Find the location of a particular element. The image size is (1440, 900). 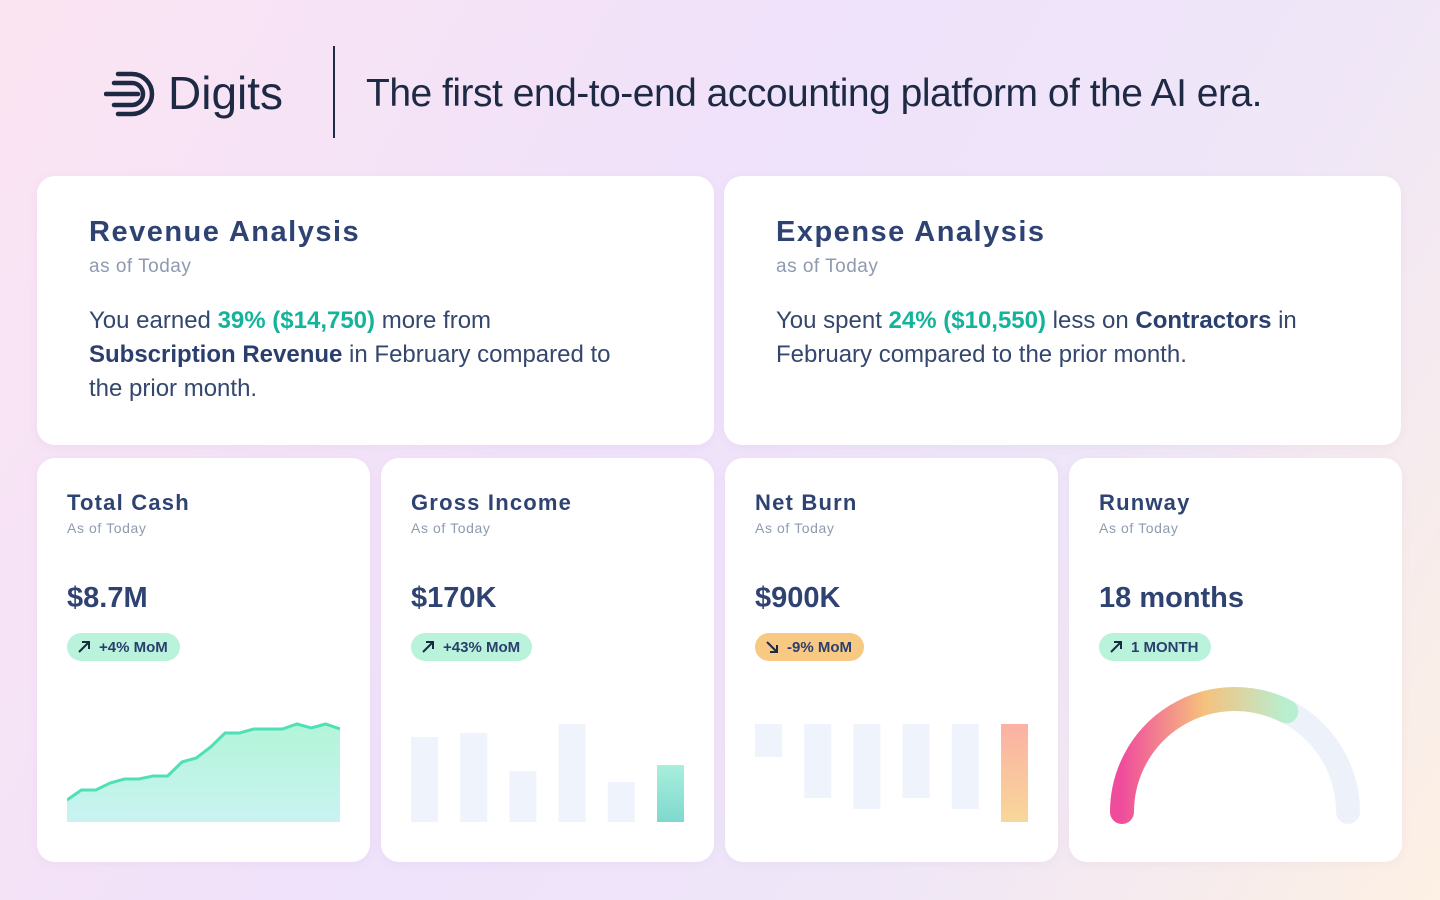

text-segment: You spent is located at coordinates (832, 320).